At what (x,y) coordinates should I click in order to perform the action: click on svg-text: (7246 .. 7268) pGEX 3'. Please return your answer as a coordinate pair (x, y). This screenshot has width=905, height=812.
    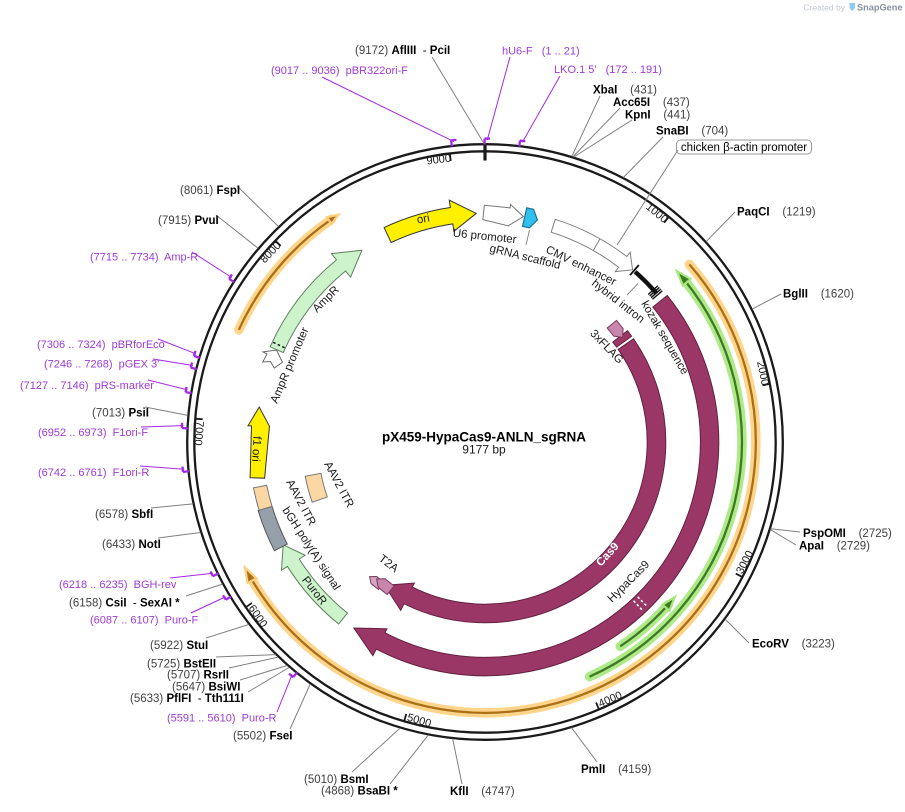
    Looking at the image, I should click on (101, 365).